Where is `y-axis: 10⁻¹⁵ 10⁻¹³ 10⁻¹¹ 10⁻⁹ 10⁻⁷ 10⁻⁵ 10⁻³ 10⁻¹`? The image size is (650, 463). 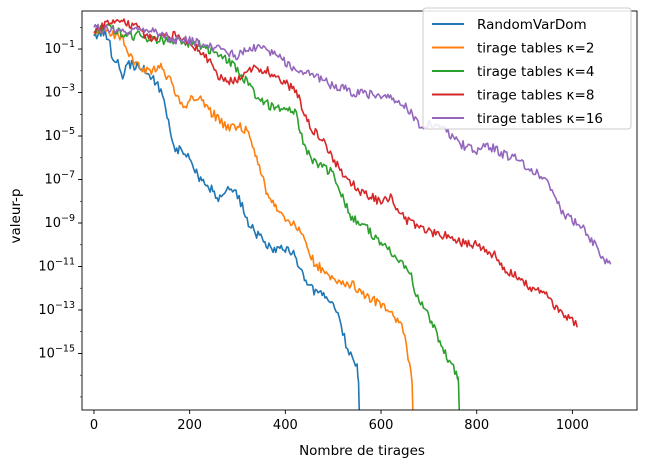 y-axis: 10⁻¹⁵ 10⁻¹³ 10⁻¹¹ 10⁻⁹ 10⁻⁷ 10⁻⁵ 10⁻³ 10⁻¹ is located at coordinates (60, 212).